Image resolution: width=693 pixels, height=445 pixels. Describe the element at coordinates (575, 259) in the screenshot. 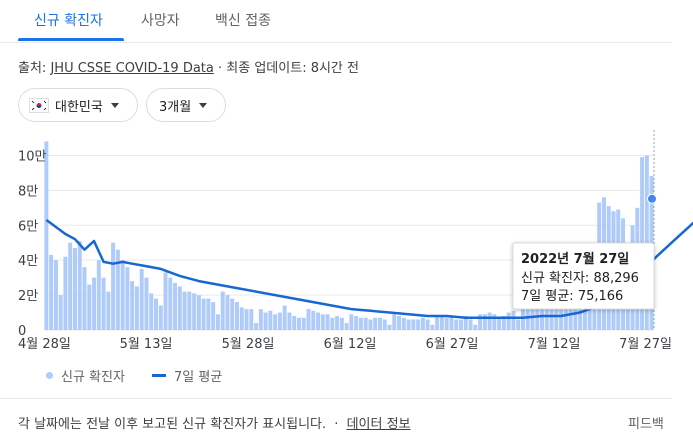

I see `tooltip-date: 2022년 7월 27일` at that location.